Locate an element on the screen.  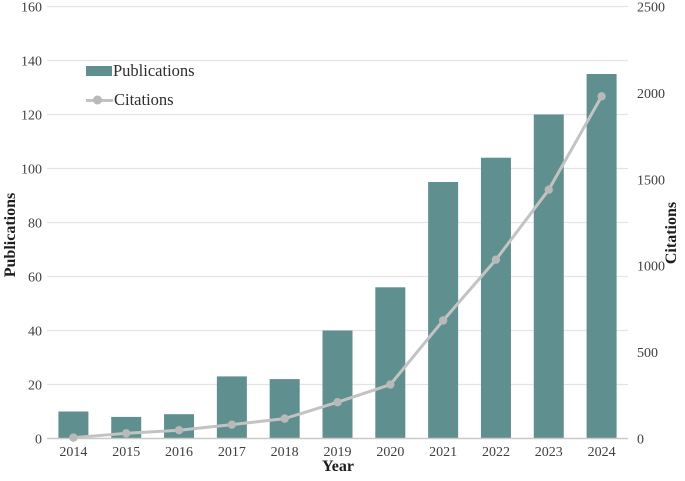
bar-2020 is located at coordinates (390, 363).